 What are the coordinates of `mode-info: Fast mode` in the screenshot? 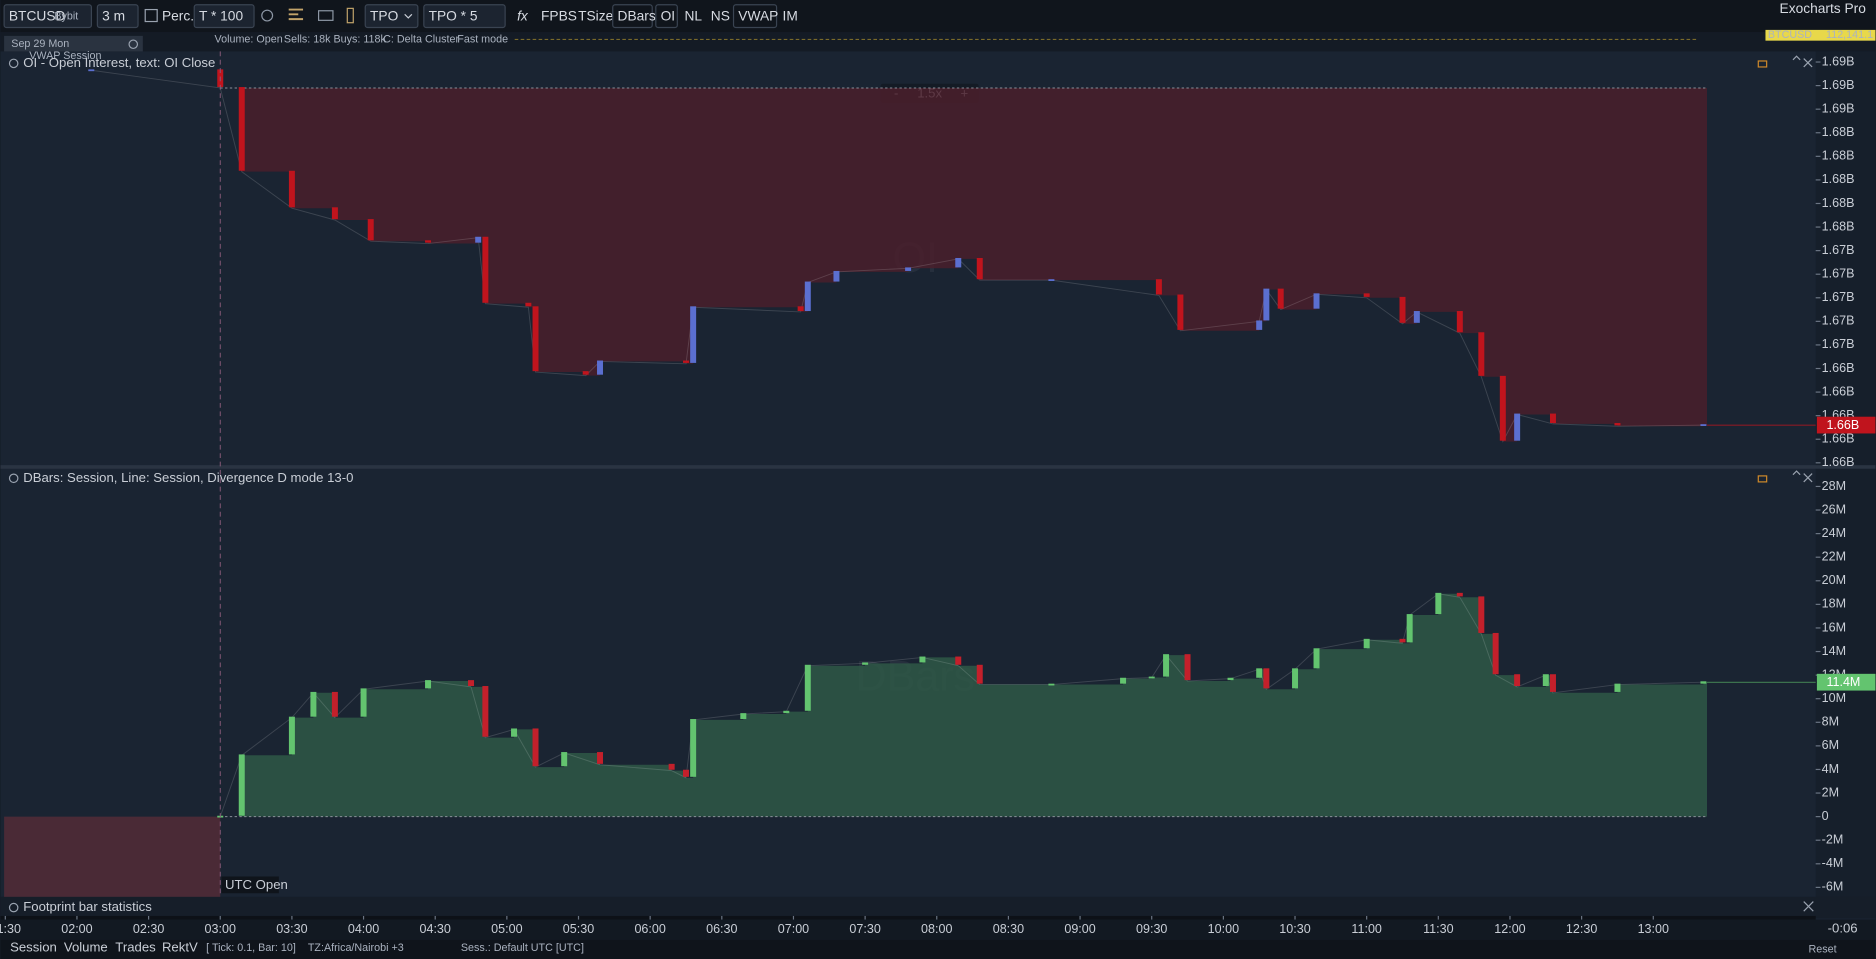 It's located at (482, 39).